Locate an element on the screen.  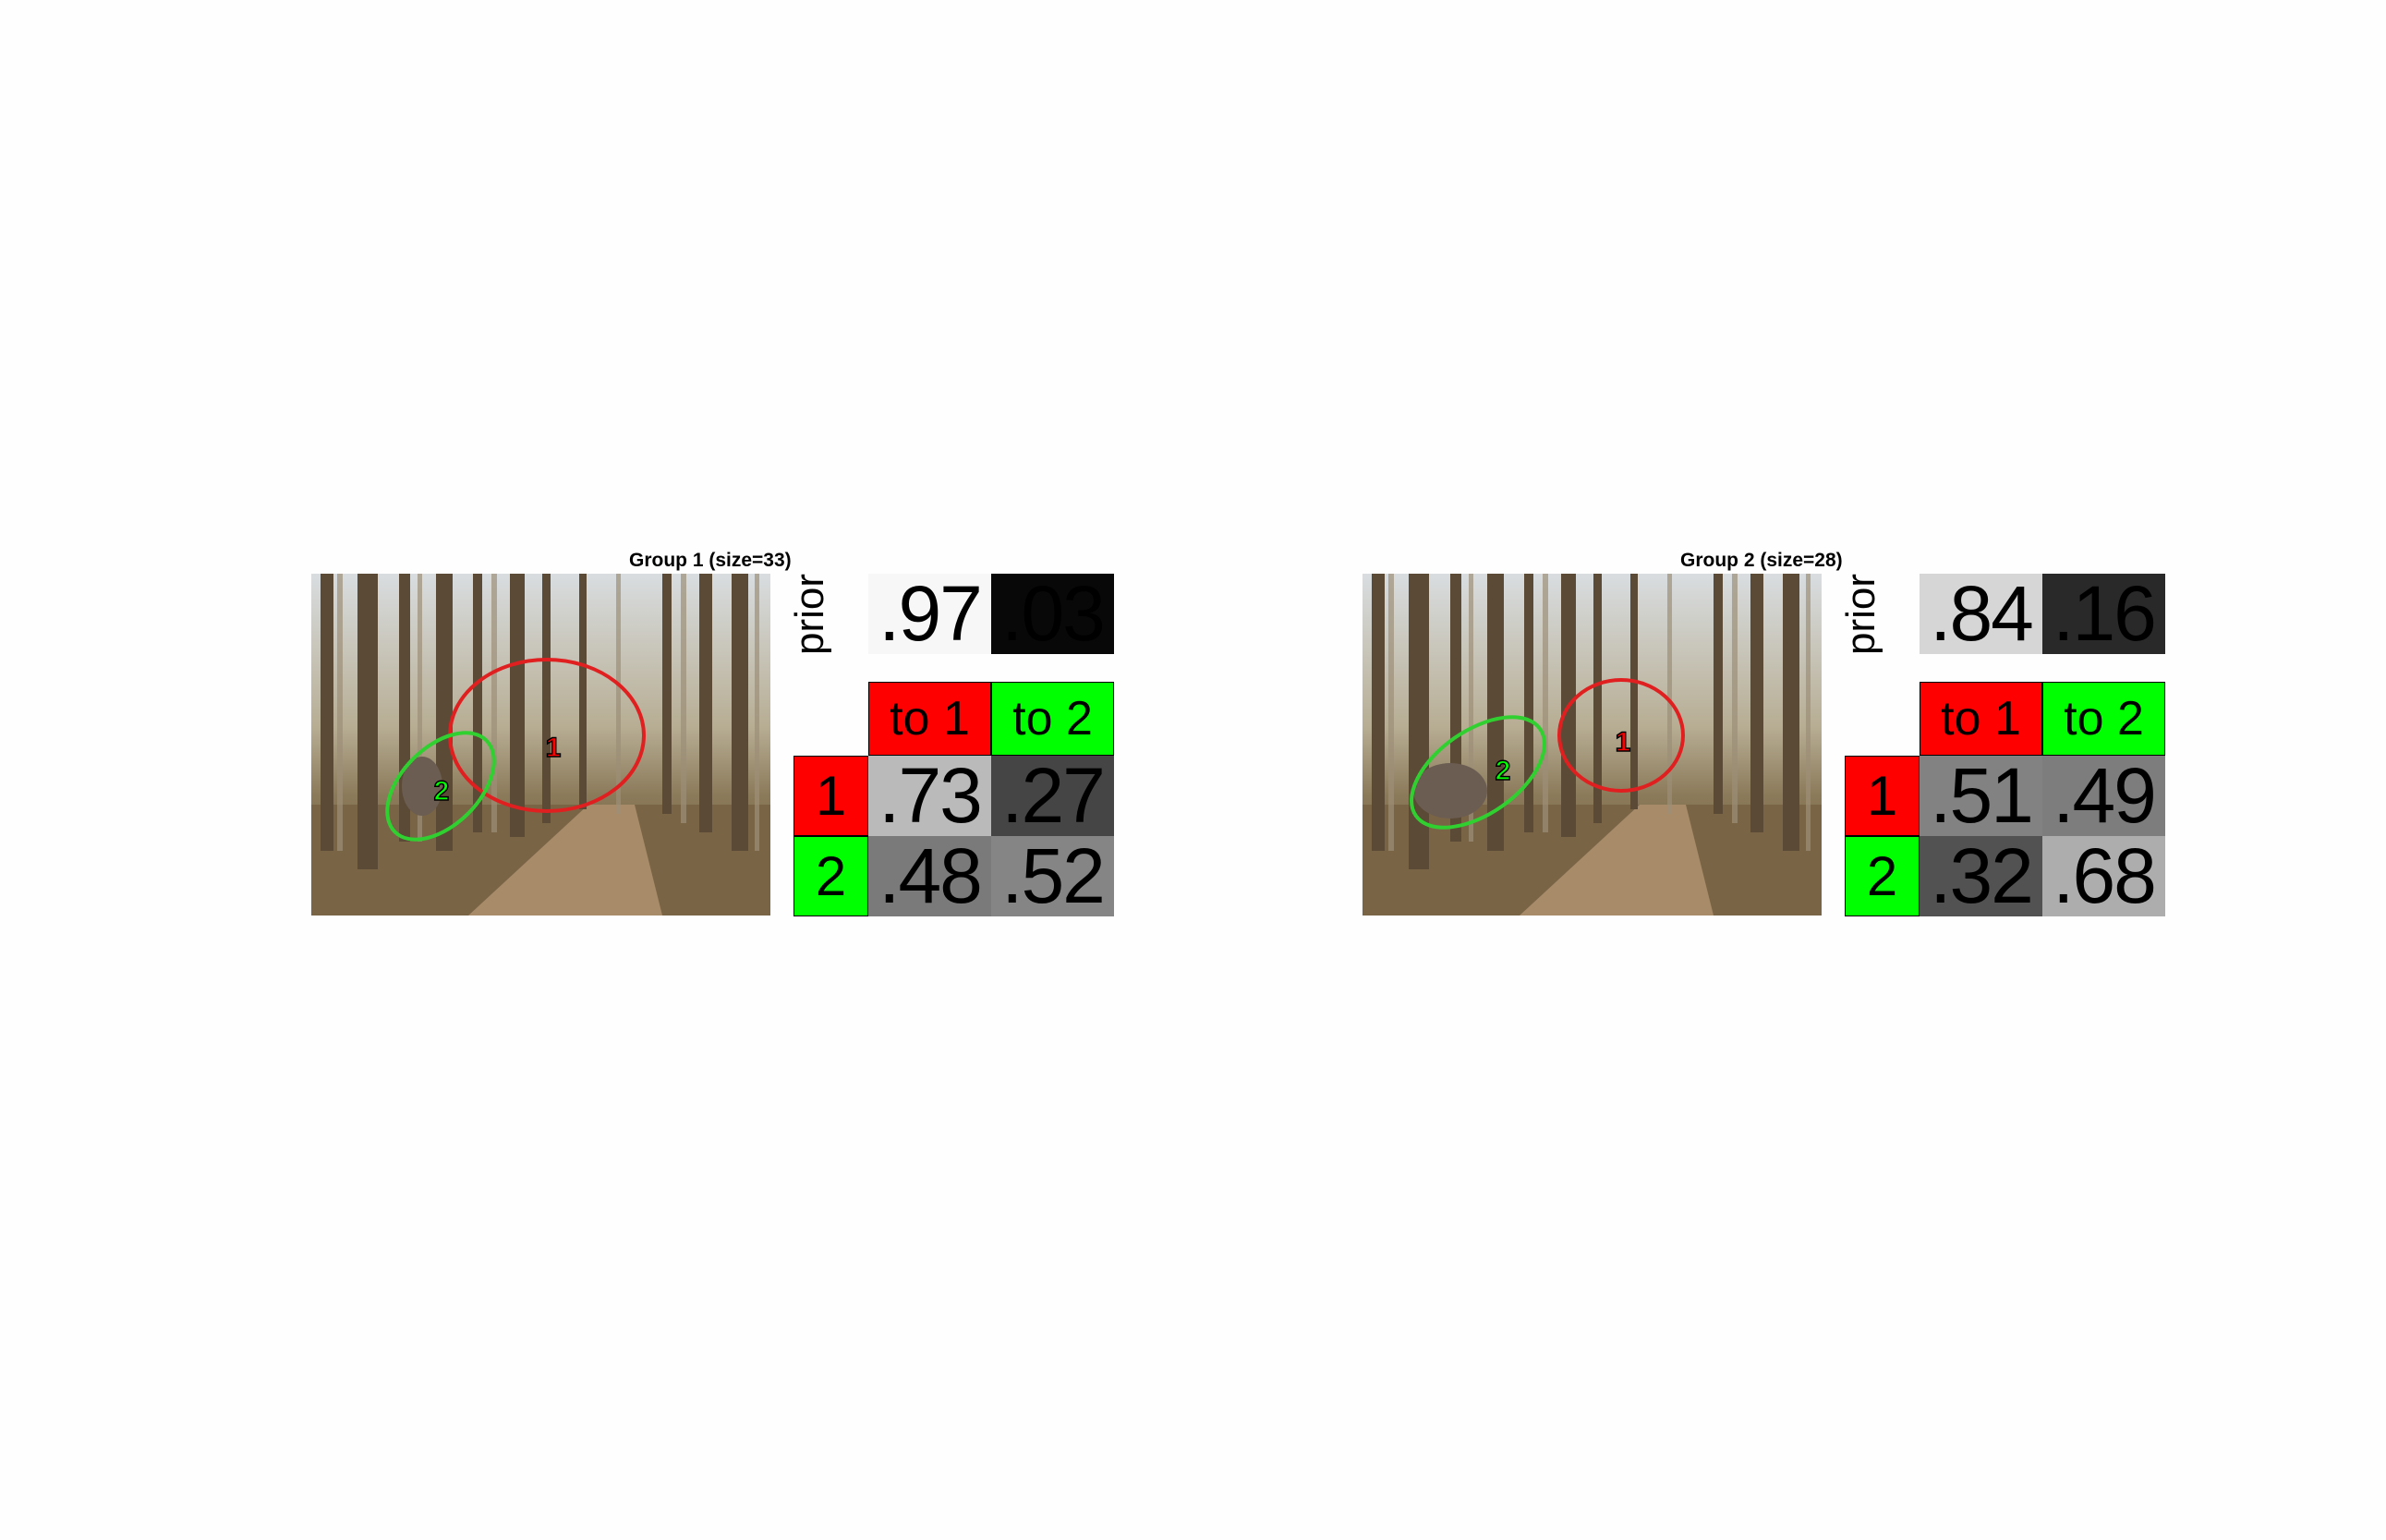
group-title-text: Group 1 (size=33) is located at coordinates (710, 560).